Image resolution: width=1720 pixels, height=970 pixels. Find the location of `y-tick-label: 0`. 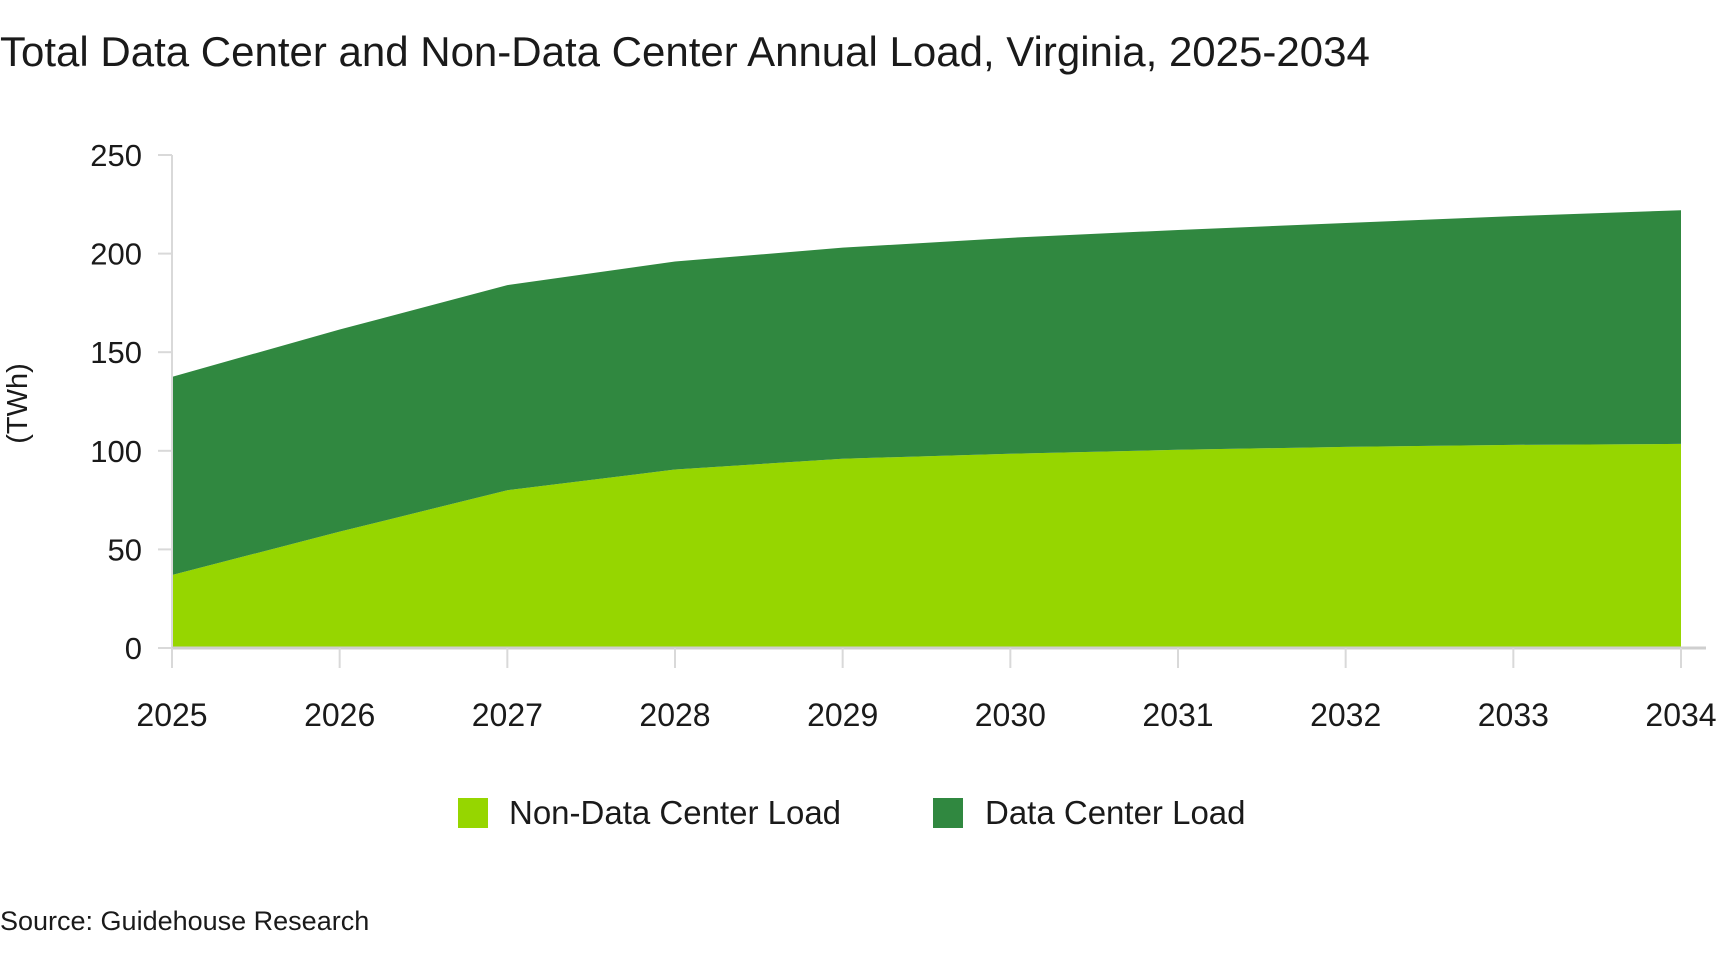

y-tick-label: 0 is located at coordinates (133, 648).